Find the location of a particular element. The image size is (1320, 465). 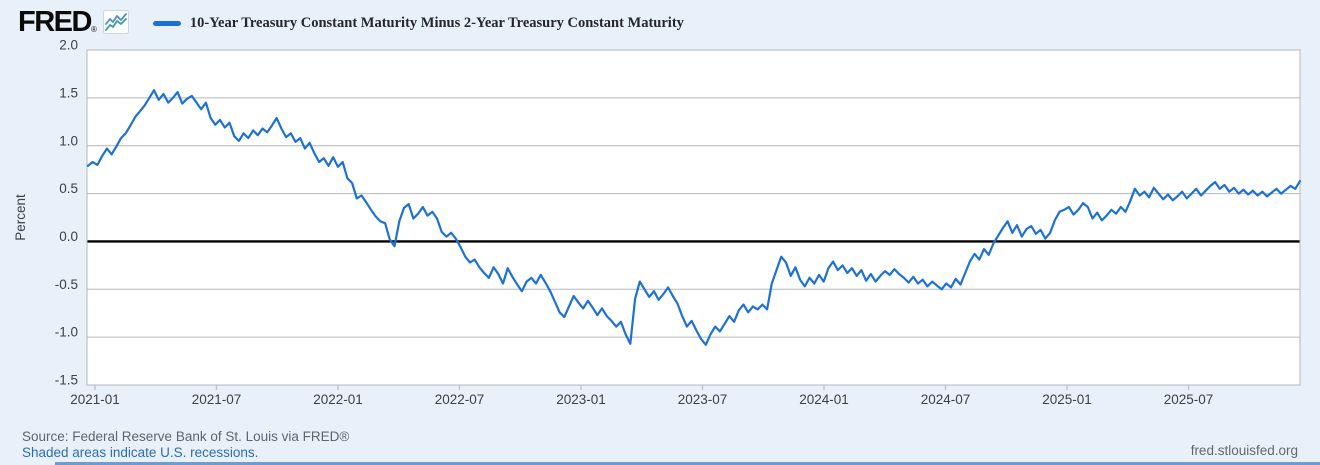

registered-mark: ® is located at coordinates (93, 29).